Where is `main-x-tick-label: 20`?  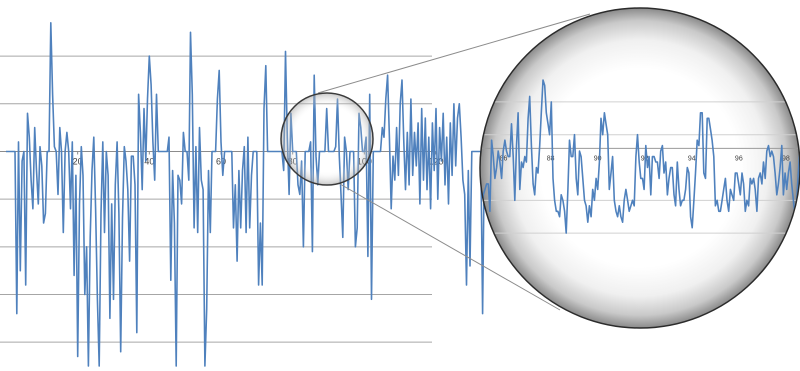 main-x-tick-label: 20 is located at coordinates (78, 161).